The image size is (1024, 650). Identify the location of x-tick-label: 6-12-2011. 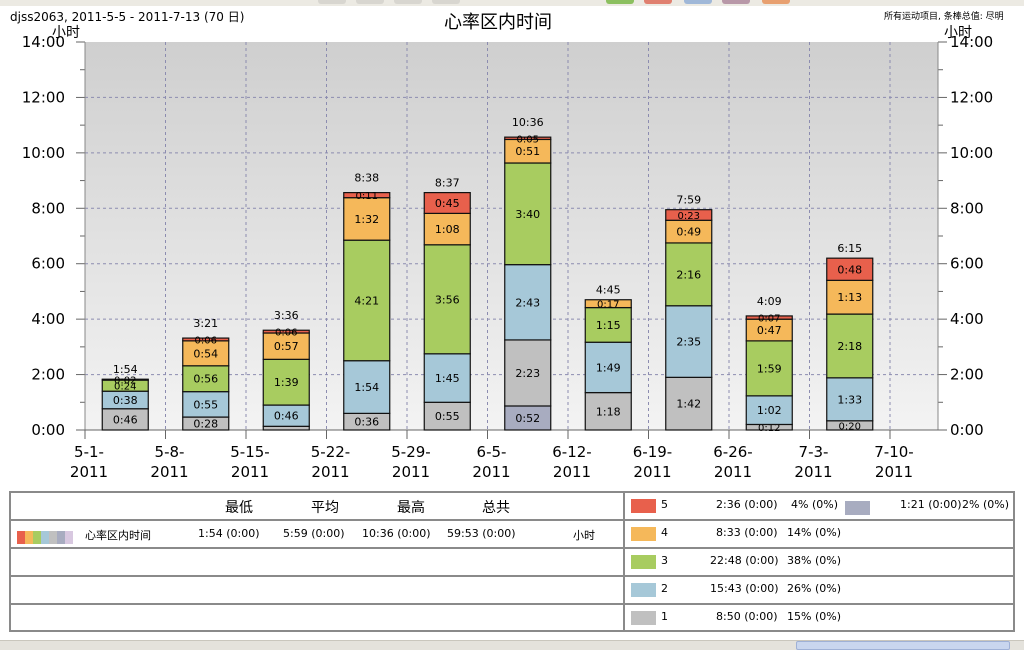
(571, 462).